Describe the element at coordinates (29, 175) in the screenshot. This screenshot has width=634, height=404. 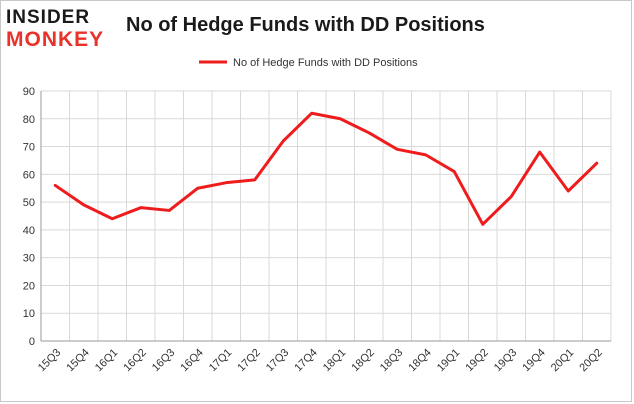
I see `y-tick-label: 60` at that location.